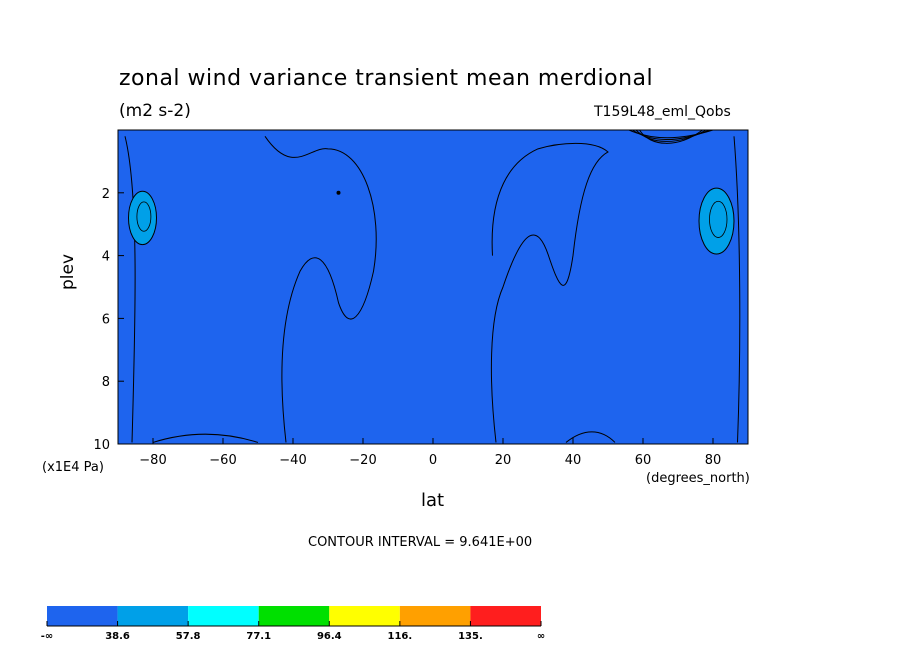 The image size is (904, 654). What do you see at coordinates (713, 460) in the screenshot?
I see `x-tick-label: 80` at bounding box center [713, 460].